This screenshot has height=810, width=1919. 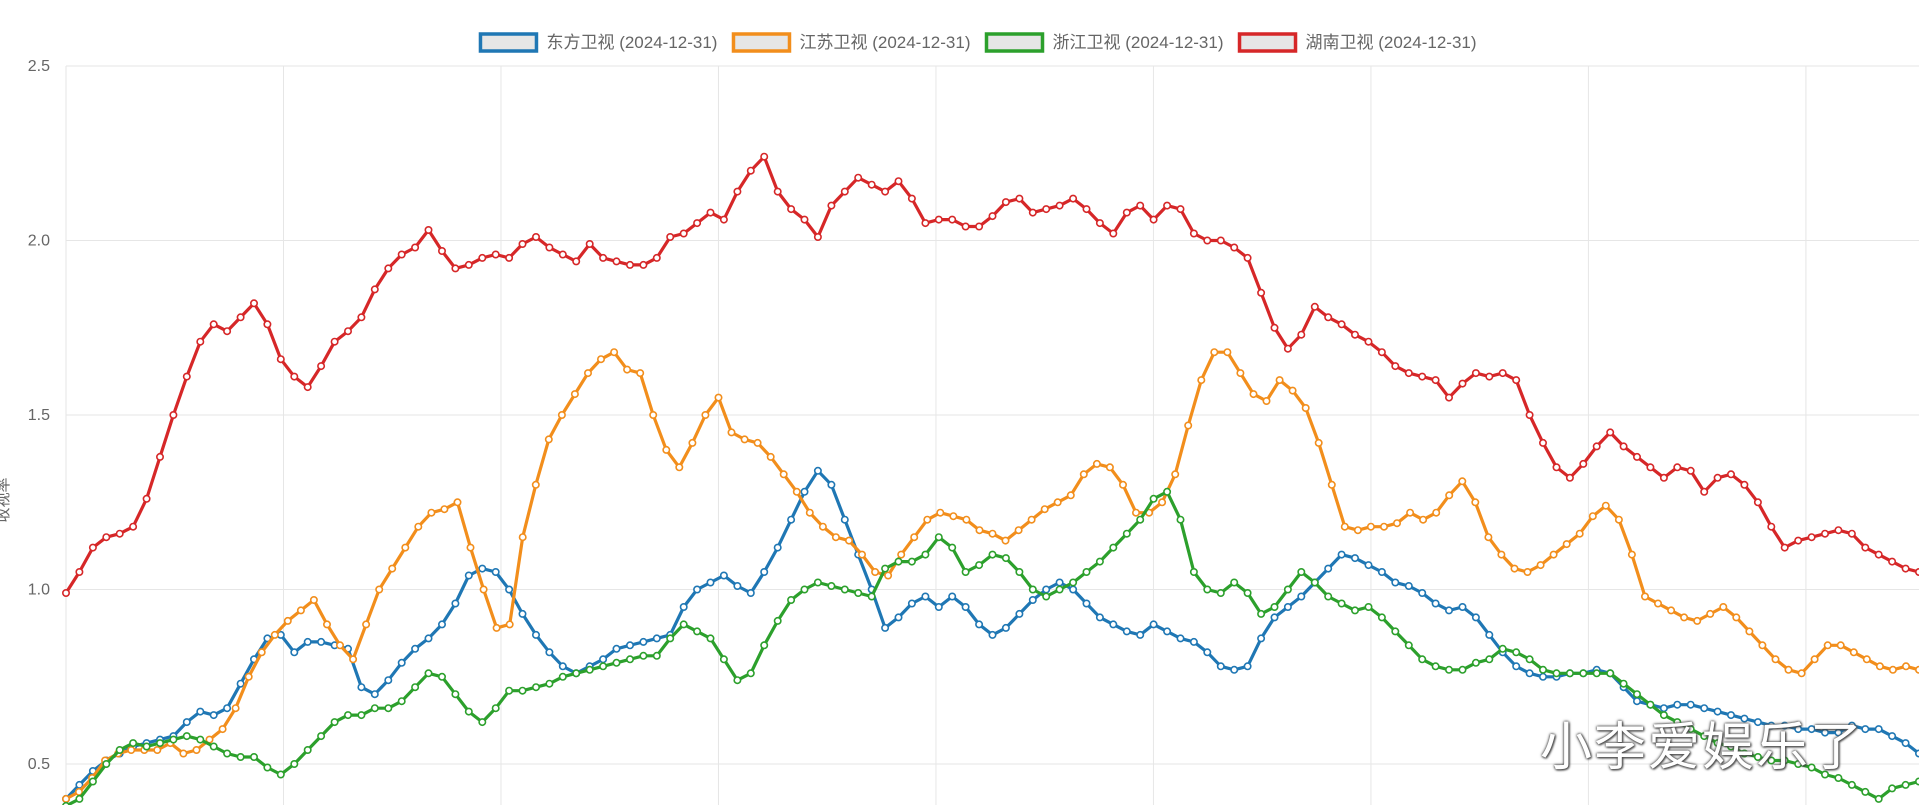 What do you see at coordinates (851, 42) in the screenshot?
I see `legend-item: 江苏卫视 (2024-12-31)` at bounding box center [851, 42].